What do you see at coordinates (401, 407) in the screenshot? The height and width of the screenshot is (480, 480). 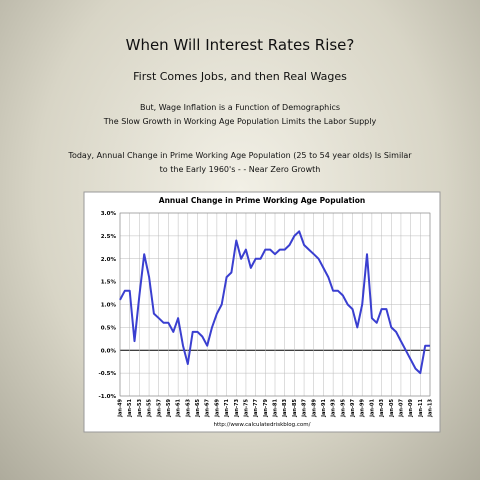 I see `x-tick-label: Jan-07` at bounding box center [401, 407].